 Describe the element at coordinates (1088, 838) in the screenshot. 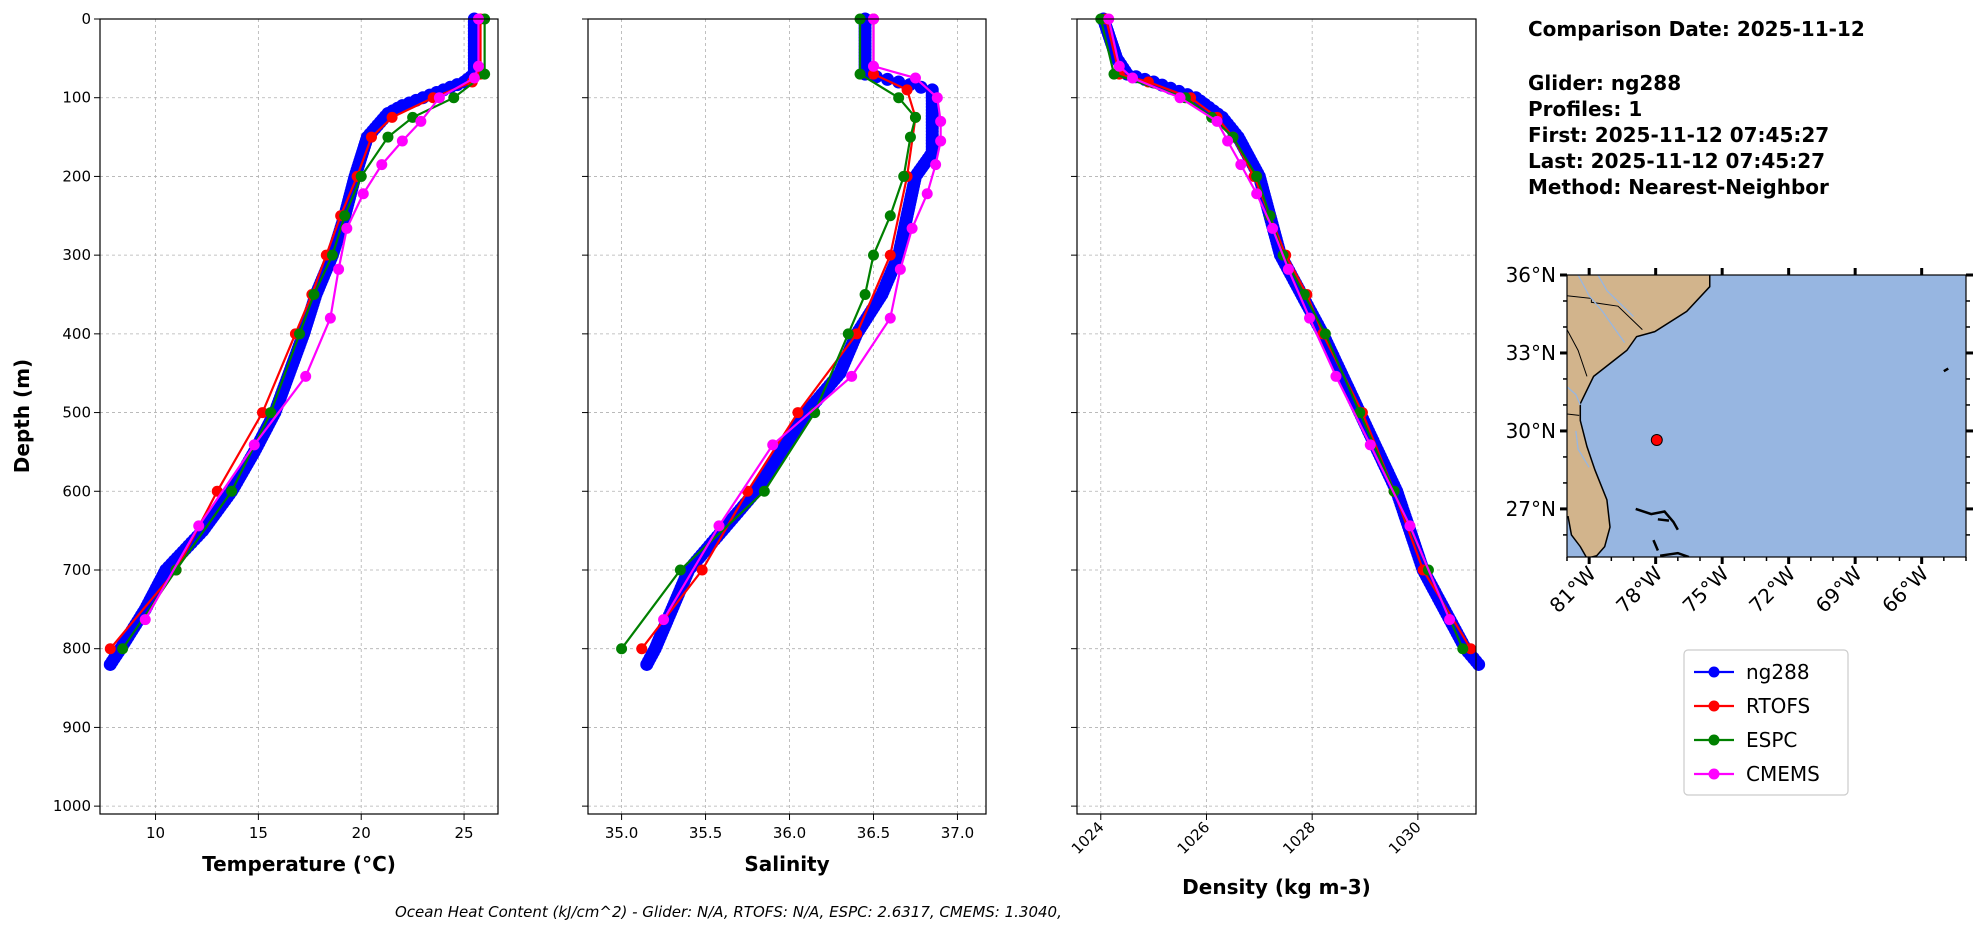

I see `x-tick-label: 1024` at that location.